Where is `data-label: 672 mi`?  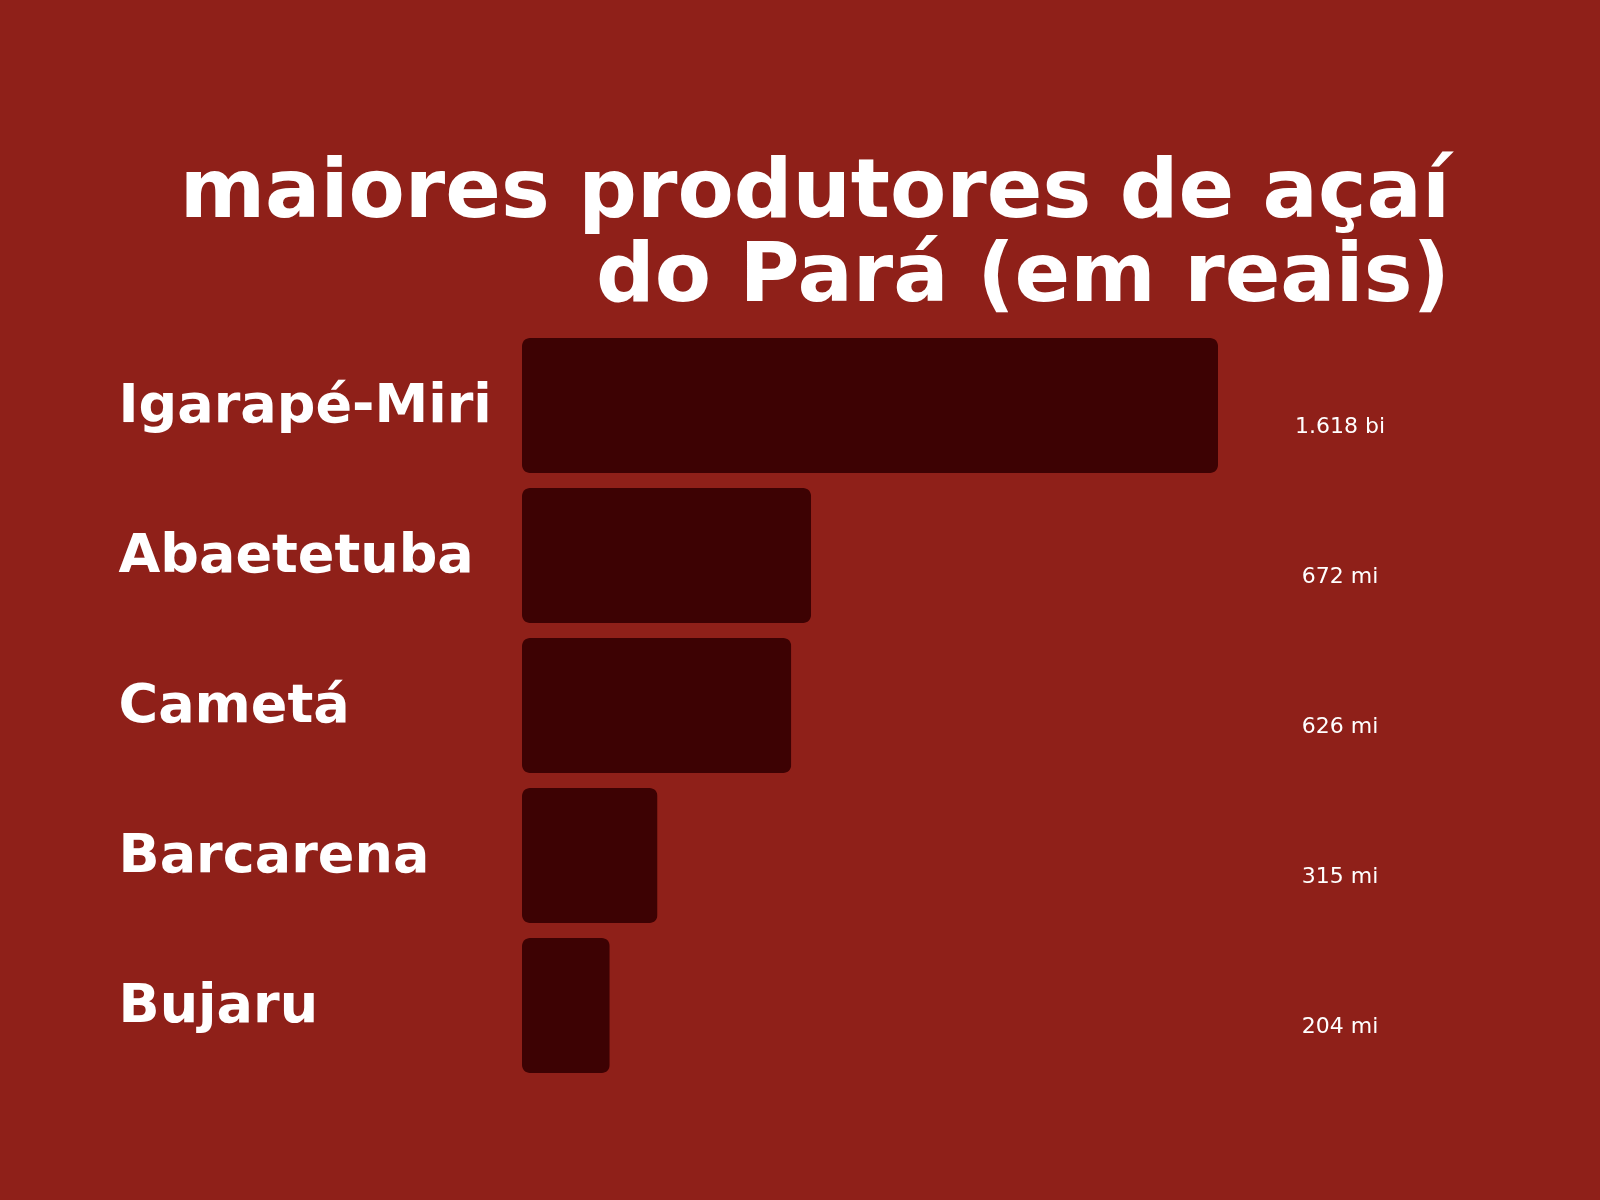
data-label: 672 mi is located at coordinates (1340, 575).